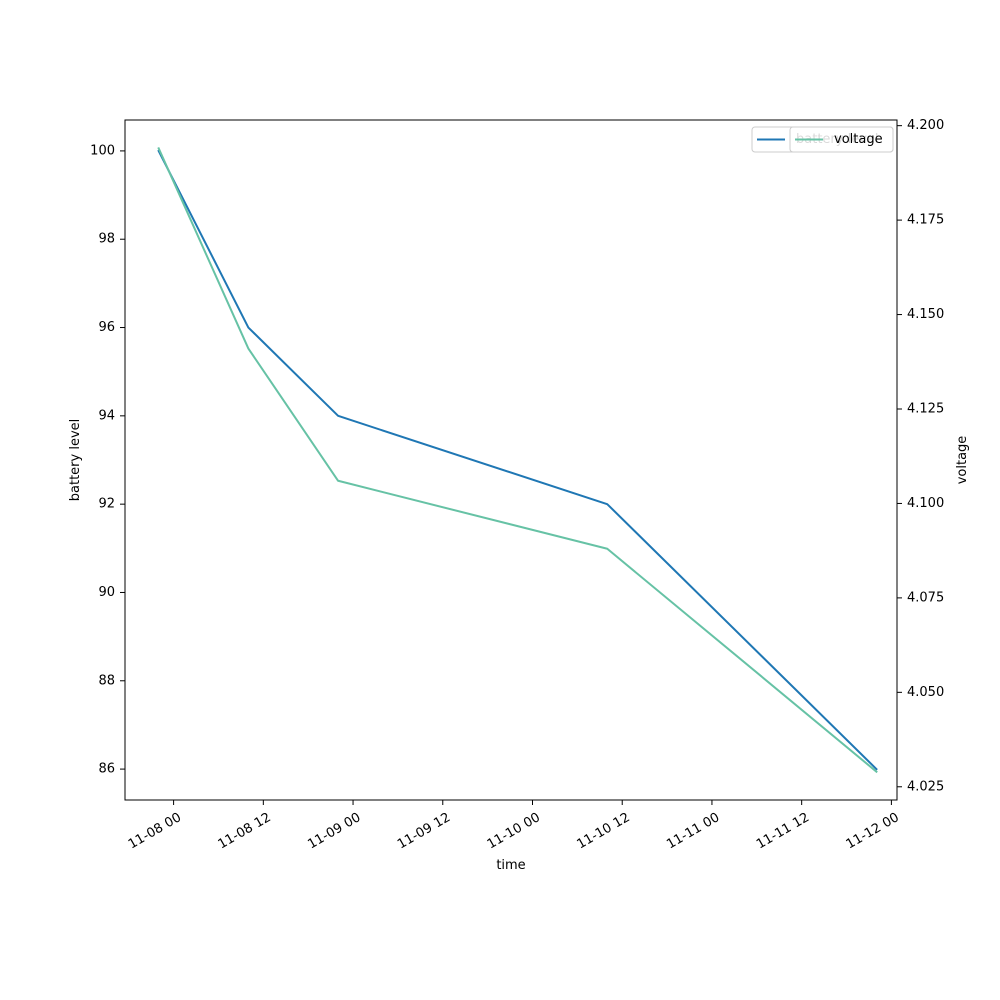 The image size is (1000, 1000). Describe the element at coordinates (106, 769) in the screenshot. I see `y-tick-label: 86` at that location.